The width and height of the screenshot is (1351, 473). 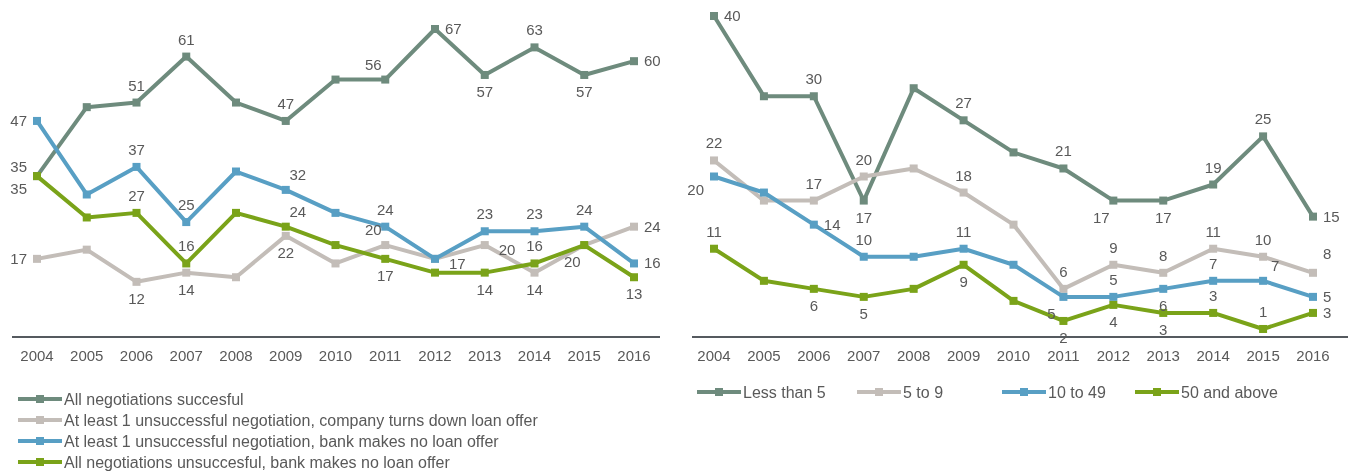 I want to click on x-tick-label: 2008, so click(x=236, y=355).